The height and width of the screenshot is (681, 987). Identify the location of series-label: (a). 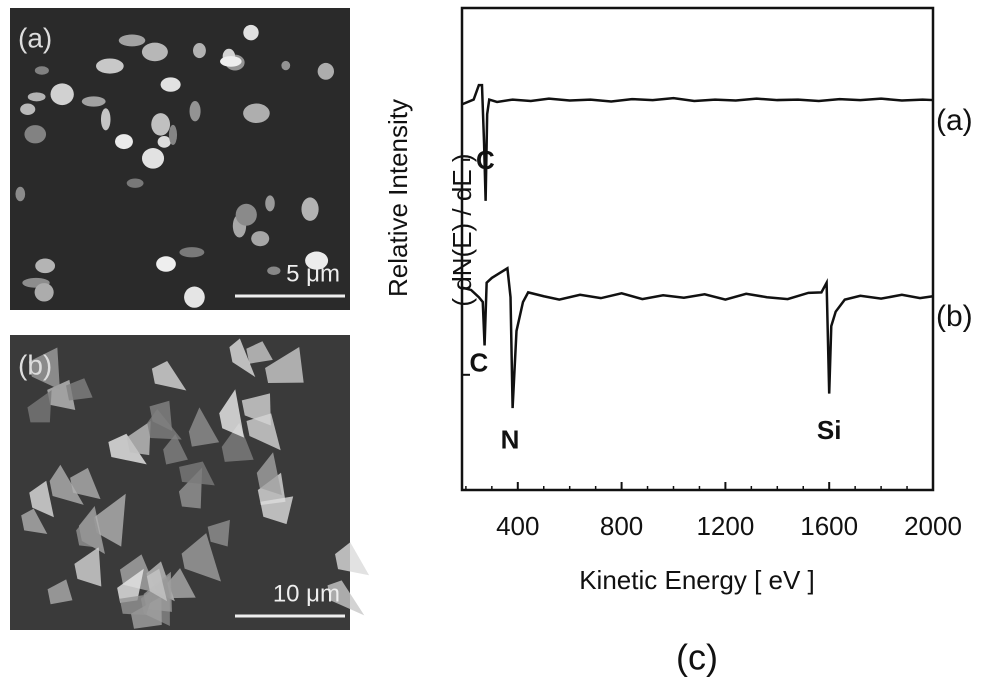
(954, 120).